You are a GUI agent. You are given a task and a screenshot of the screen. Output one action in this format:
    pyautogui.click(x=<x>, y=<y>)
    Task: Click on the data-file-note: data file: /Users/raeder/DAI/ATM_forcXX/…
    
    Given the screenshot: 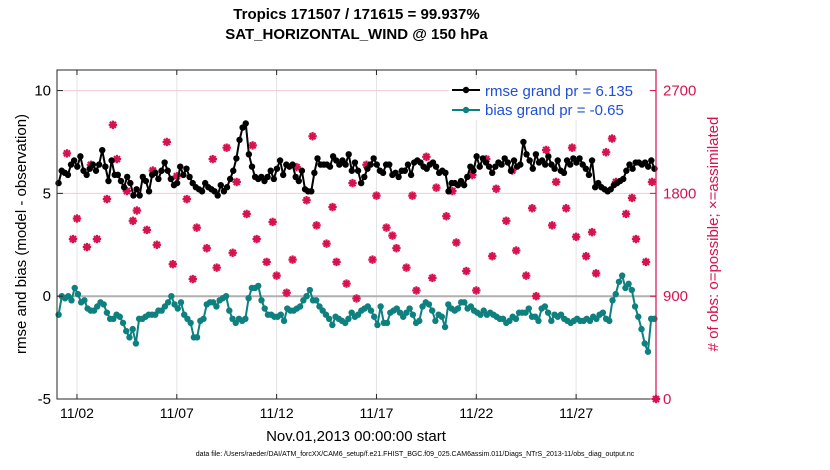 What is the action you would take?
    pyautogui.click(x=415, y=454)
    